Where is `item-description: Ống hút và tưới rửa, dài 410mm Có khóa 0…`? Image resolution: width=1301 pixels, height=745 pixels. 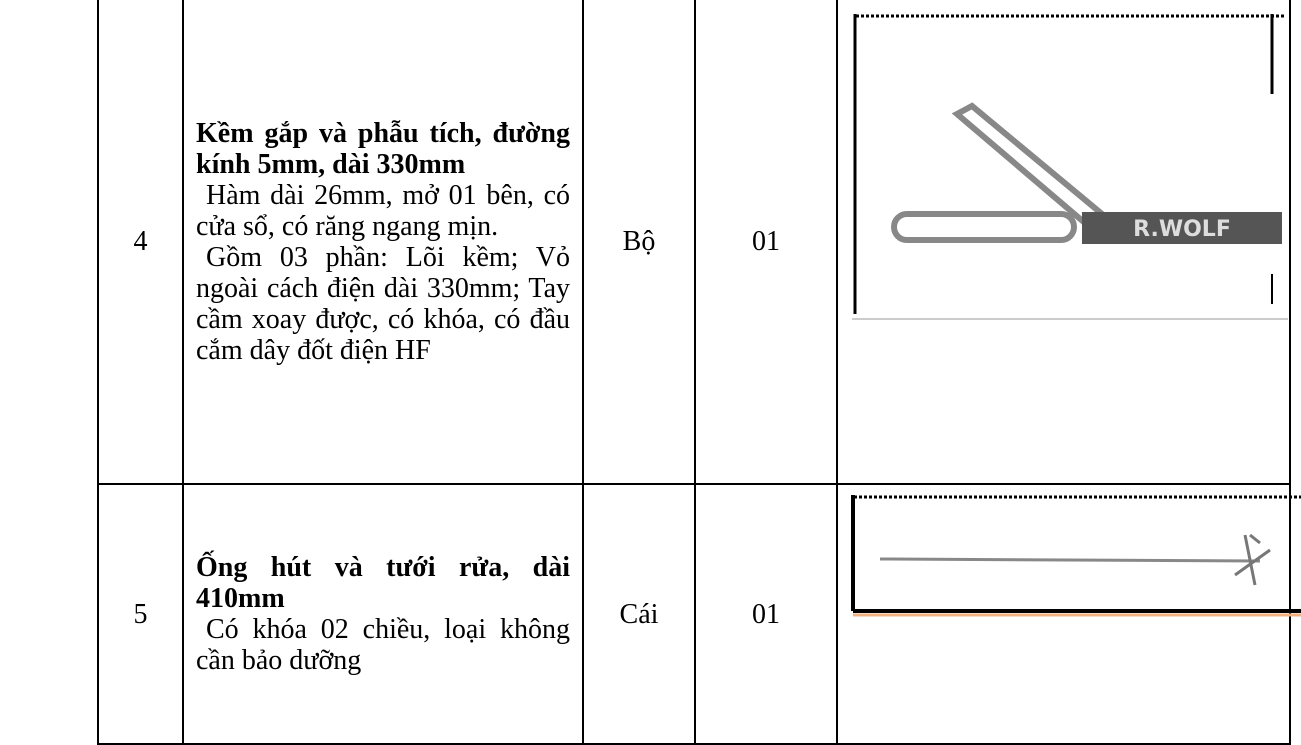 item-description: Ống hút và tưới rửa, dài 410mm Có khóa 0… is located at coordinates (383, 614).